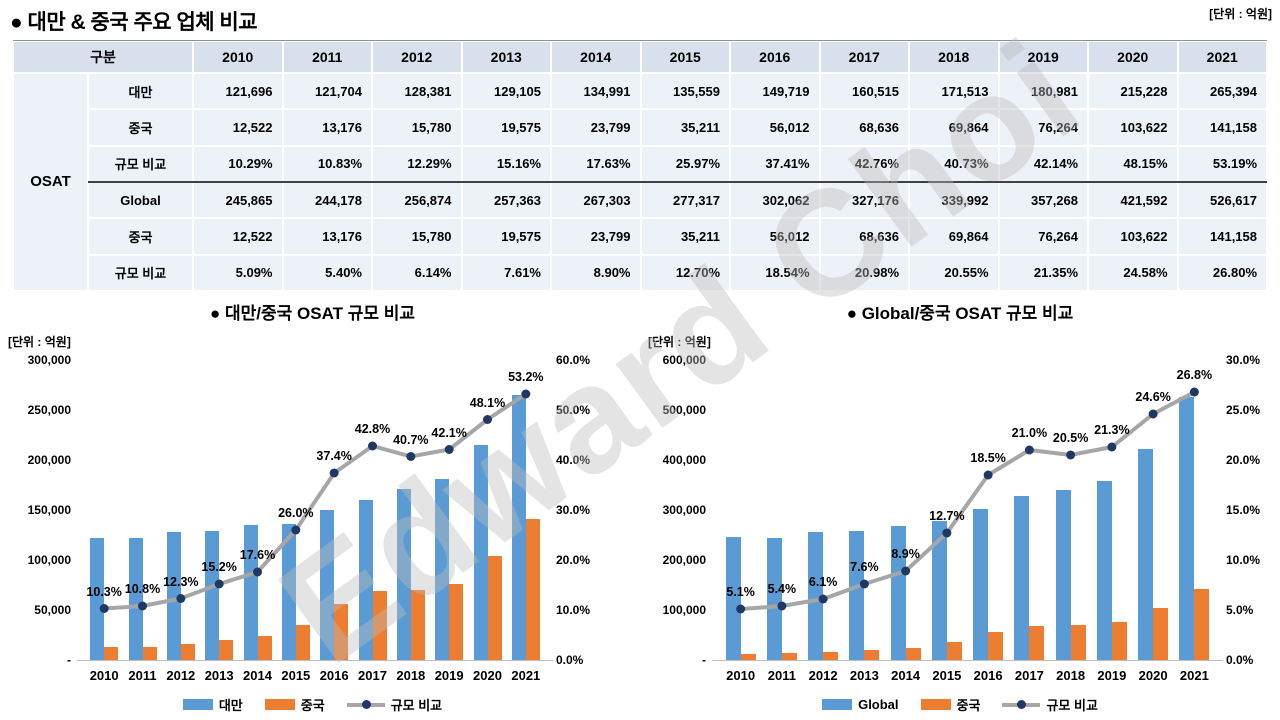 This screenshot has width=1280, height=720. I want to click on line-data-label: 12.3%, so click(181, 581).